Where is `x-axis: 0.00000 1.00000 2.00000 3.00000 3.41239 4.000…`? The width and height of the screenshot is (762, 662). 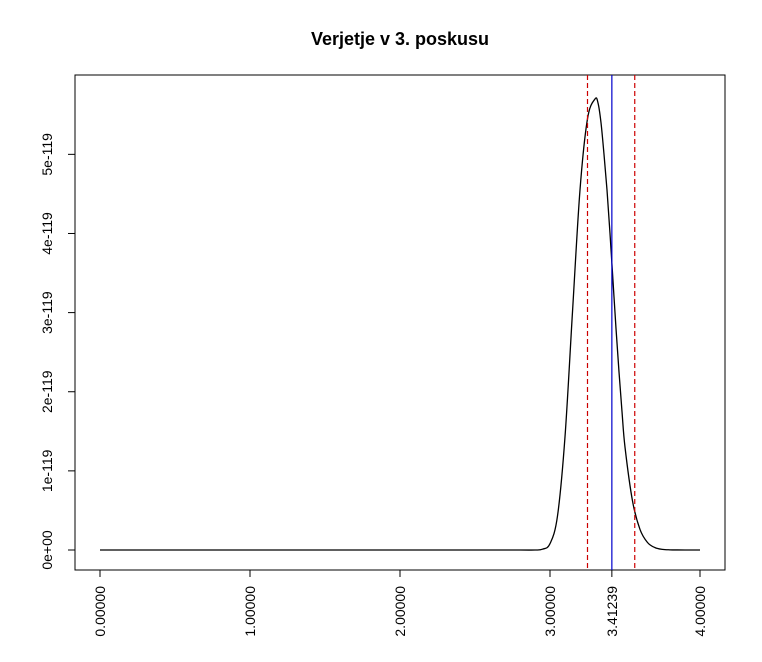 x-axis: 0.00000 1.00000 2.00000 3.00000 3.41239 4.000… is located at coordinates (400, 603).